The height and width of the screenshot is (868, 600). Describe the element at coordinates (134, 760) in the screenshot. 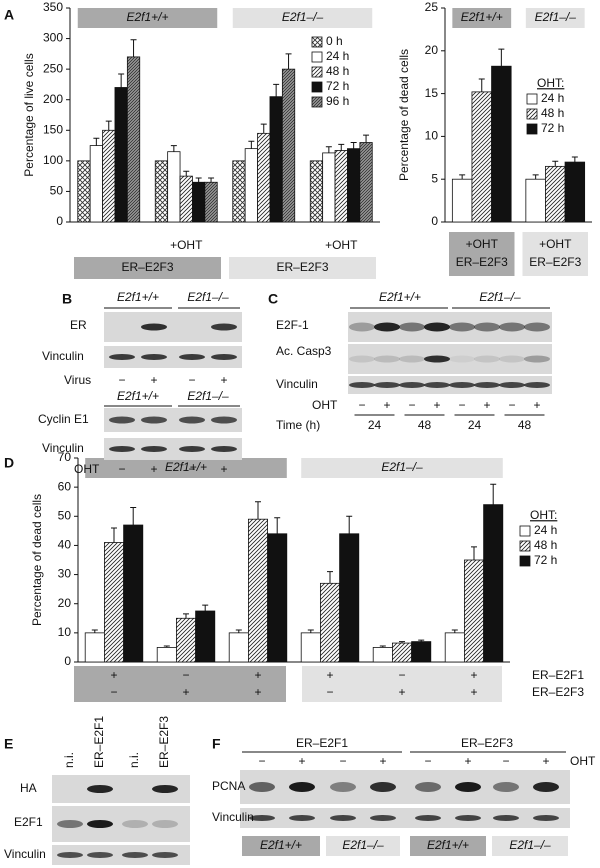

I see `lane-label: n.i.` at that location.